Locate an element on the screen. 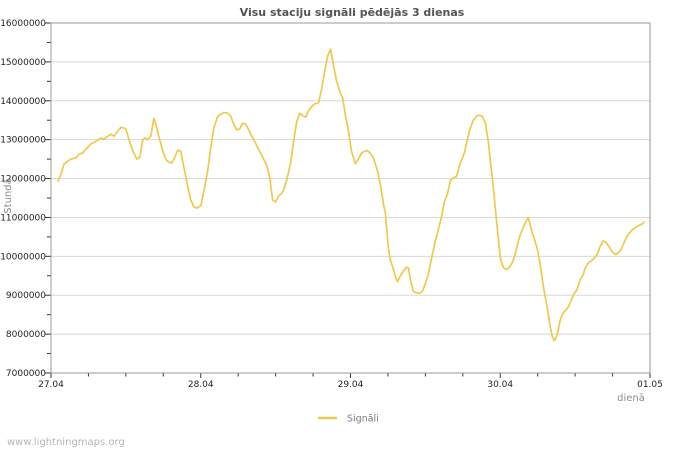 This screenshot has width=700, height=450. y-tick-label: 15000000 is located at coordinates (23, 63).